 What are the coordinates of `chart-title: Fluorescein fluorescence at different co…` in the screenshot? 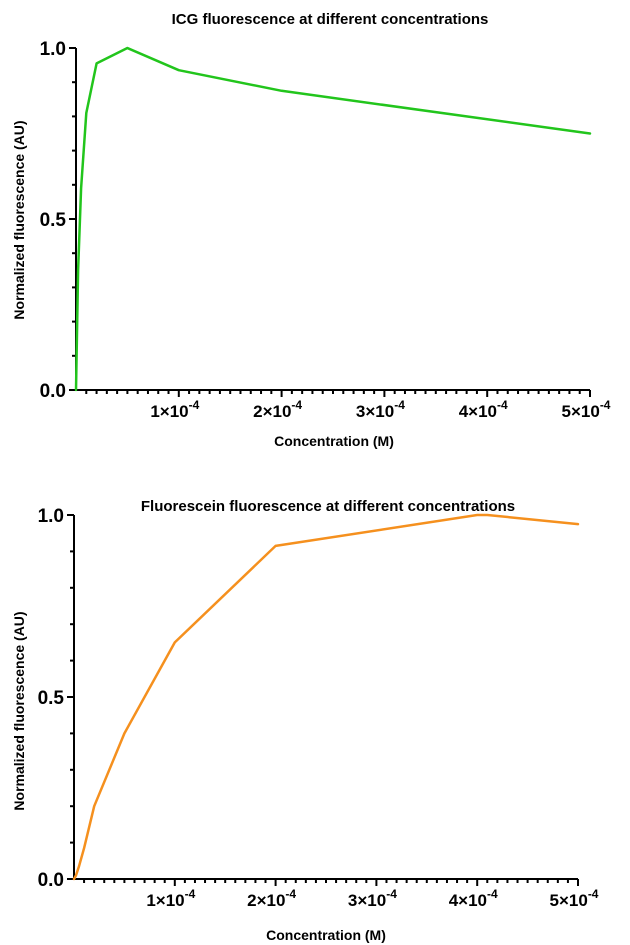 It's located at (328, 506).